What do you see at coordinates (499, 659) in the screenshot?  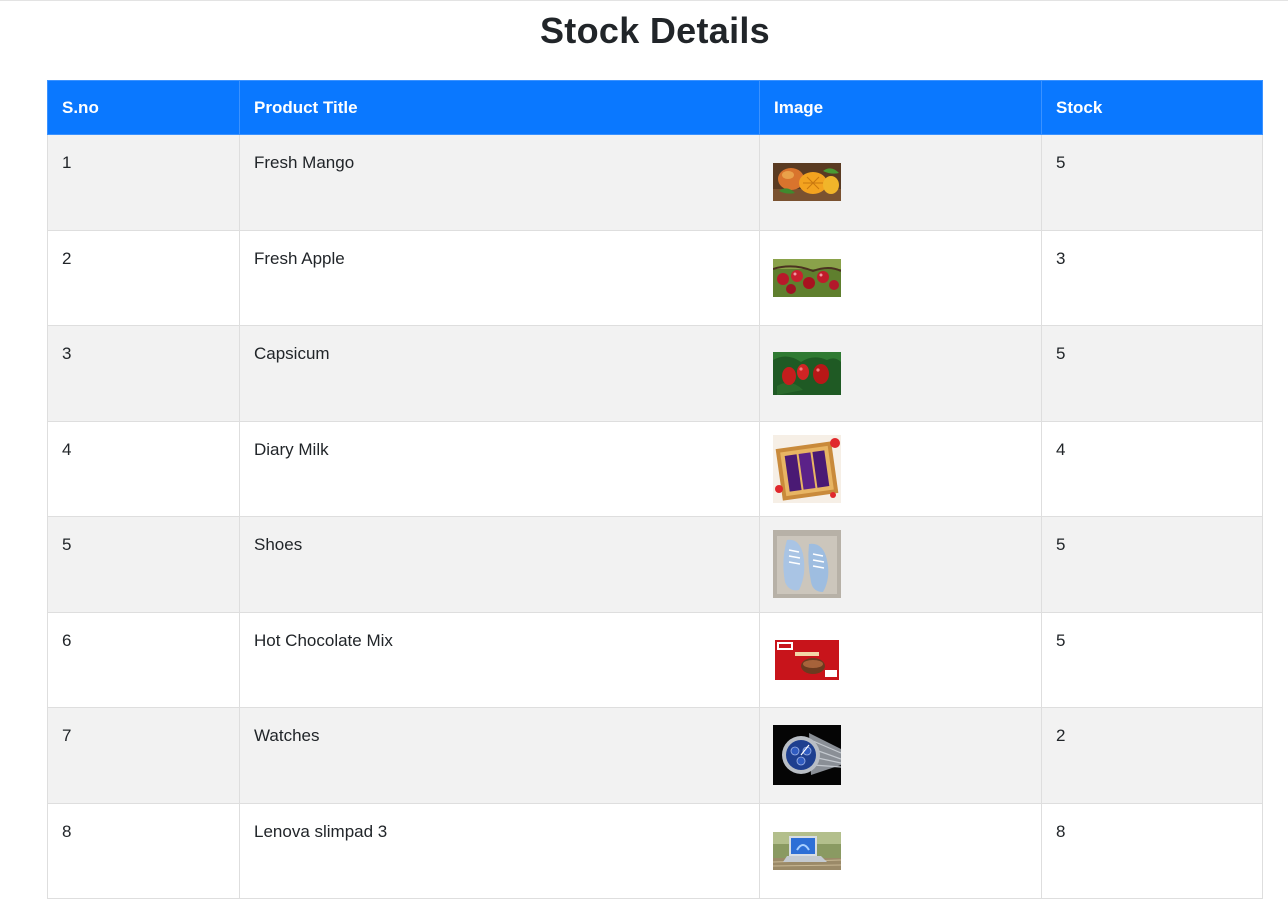 I see `cell-product-title: Hot Chocolate Mix` at bounding box center [499, 659].